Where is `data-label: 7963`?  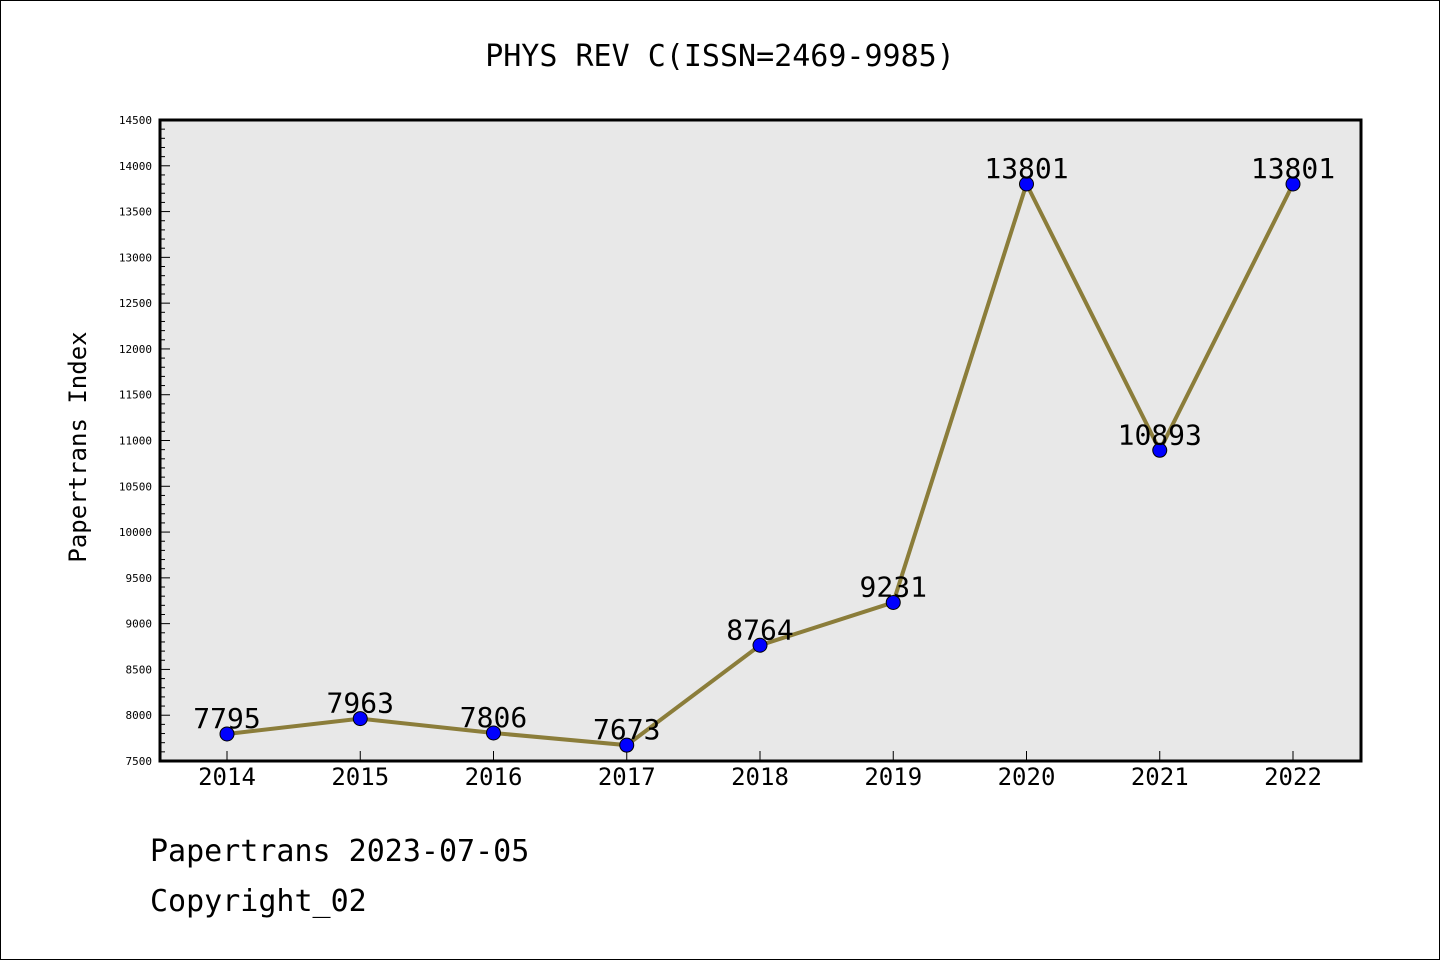
data-label: 7963 is located at coordinates (360, 703).